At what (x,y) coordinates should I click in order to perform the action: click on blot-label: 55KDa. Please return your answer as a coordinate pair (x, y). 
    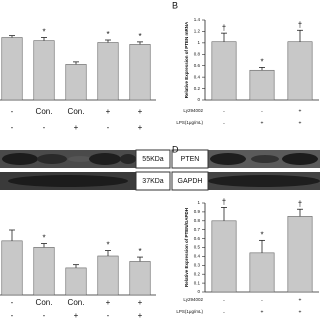
    Looking at the image, I should click on (153, 159).